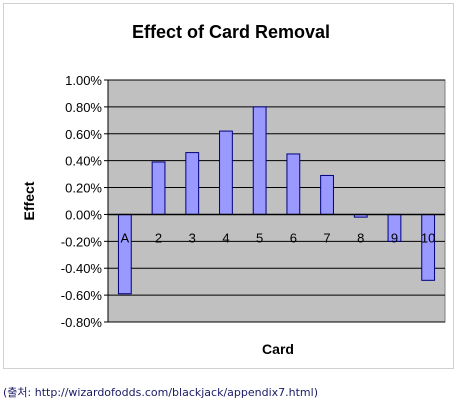 The width and height of the screenshot is (457, 408). I want to click on y-tick-label: 0.00%, so click(83, 214).